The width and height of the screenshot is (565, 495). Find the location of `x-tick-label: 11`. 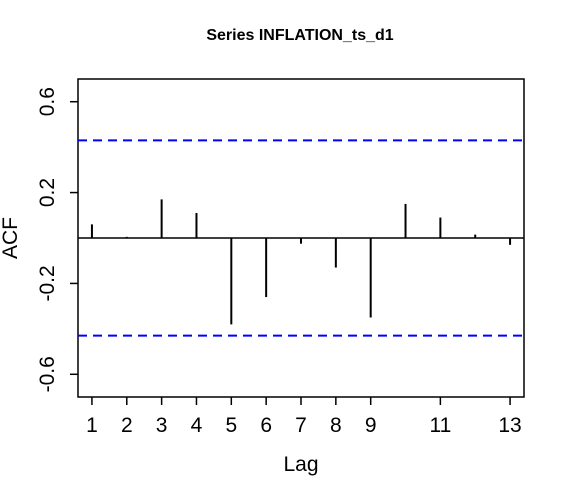

x-tick-label: 11 is located at coordinates (440, 425).